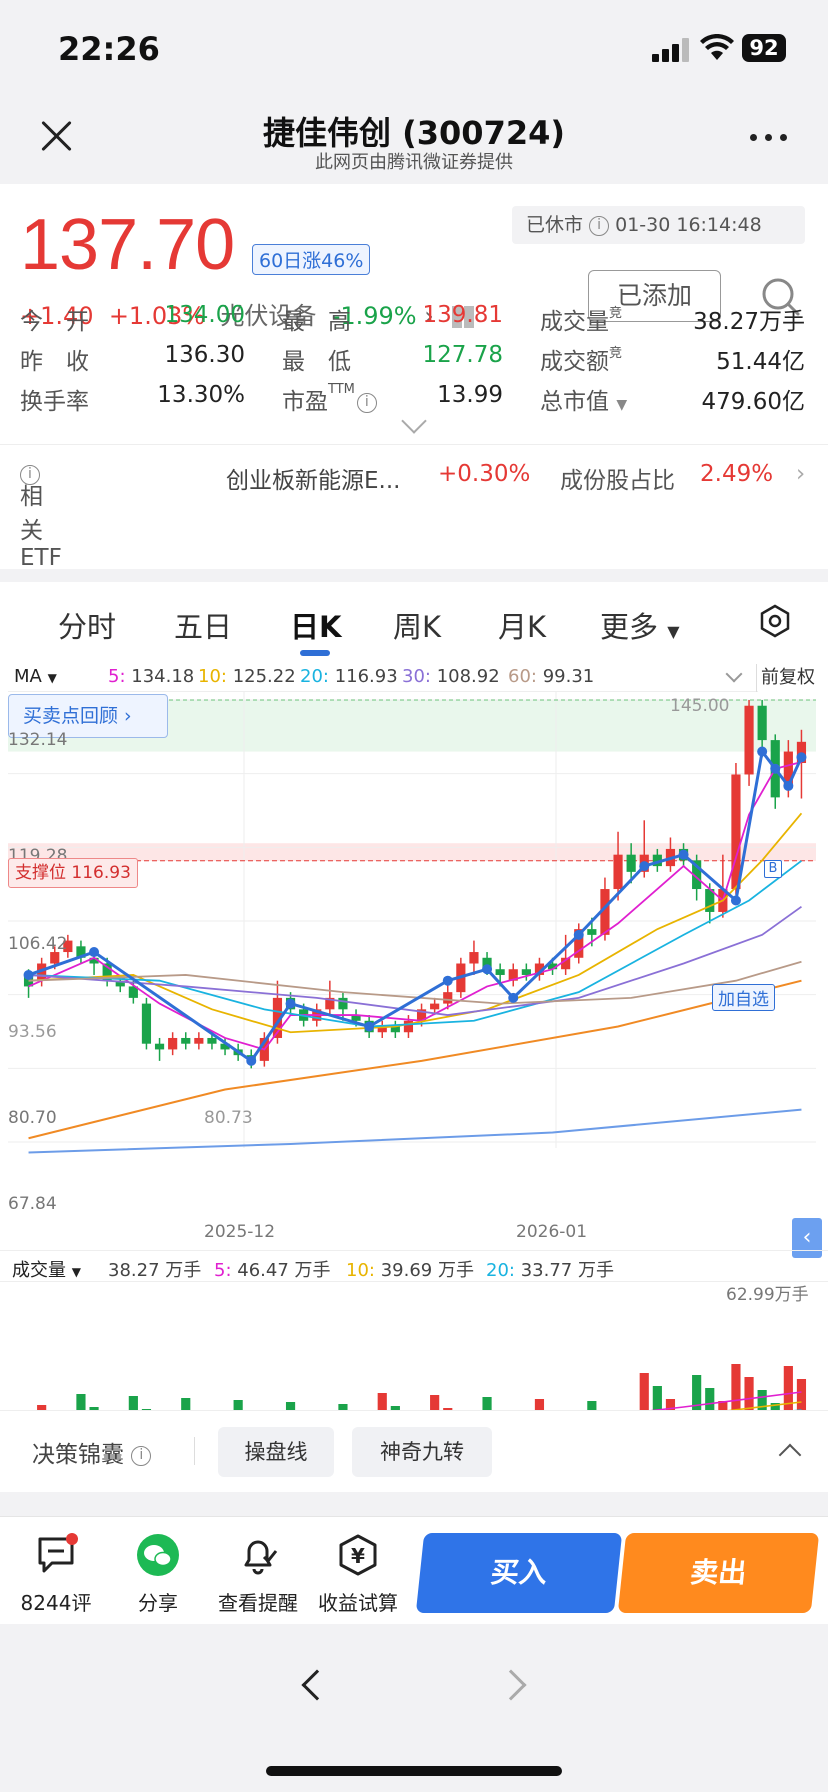  I want to click on related-etf-row: 相关ETF i 创业板新能源E... +0.30% 成份股占比 2.49% ›, so click(414, 507).